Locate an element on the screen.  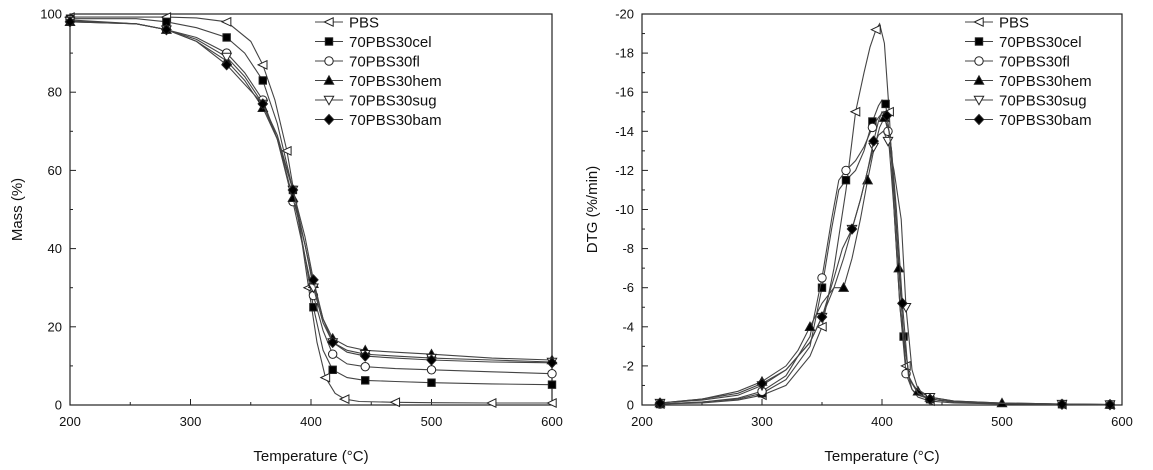
y-tick-label: 20 is located at coordinates (55, 326).